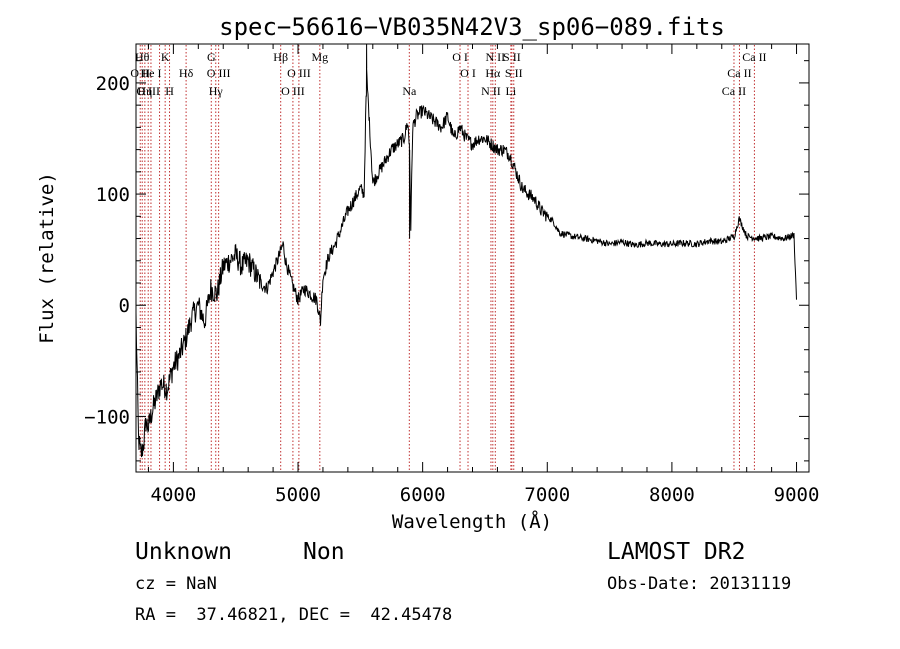 The image size is (900, 649). What do you see at coordinates (512, 57) in the screenshot?
I see `line-label-23: S II` at bounding box center [512, 57].